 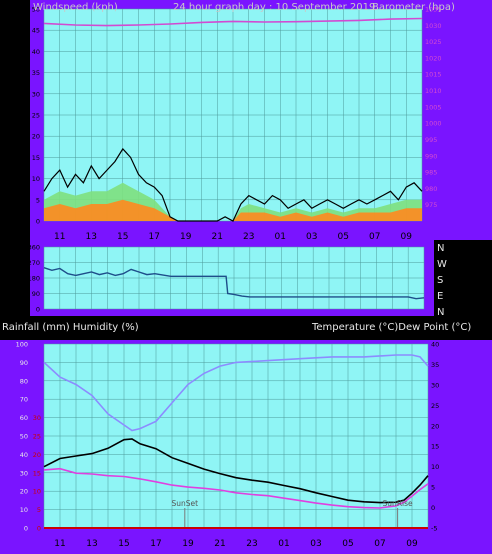 I want to click on temp-xtick: 21, so click(x=219, y=544).